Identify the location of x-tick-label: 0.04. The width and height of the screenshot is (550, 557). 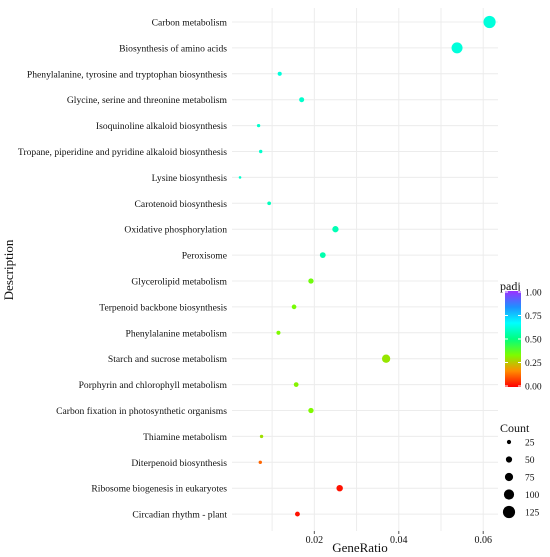
(399, 540).